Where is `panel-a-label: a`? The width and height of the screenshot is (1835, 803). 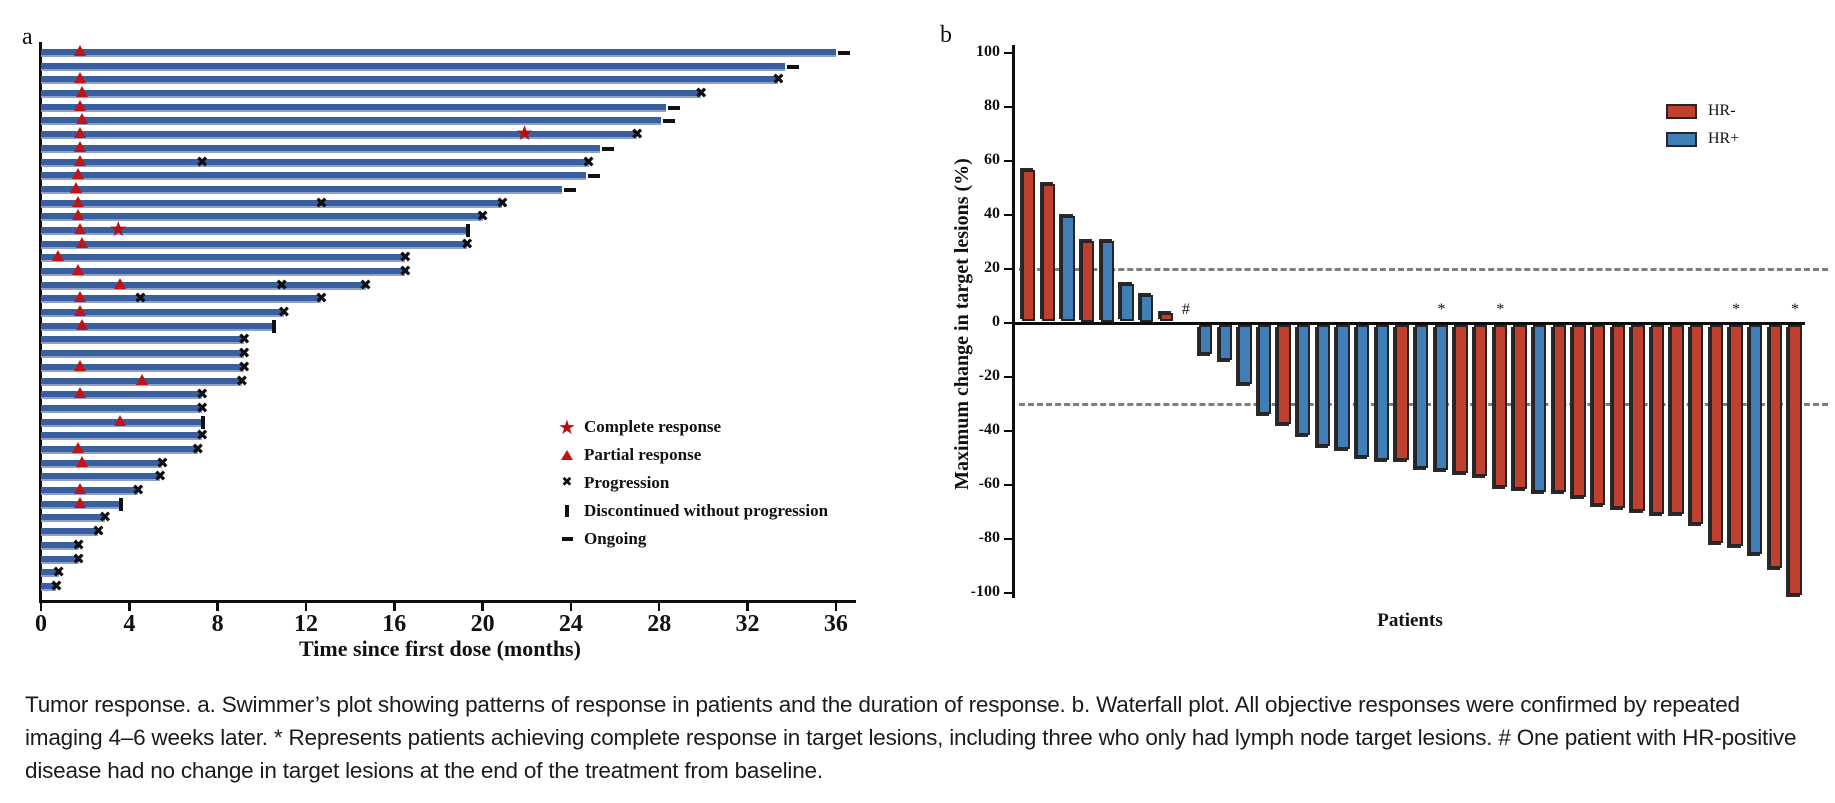
panel-a-label: a is located at coordinates (27, 37).